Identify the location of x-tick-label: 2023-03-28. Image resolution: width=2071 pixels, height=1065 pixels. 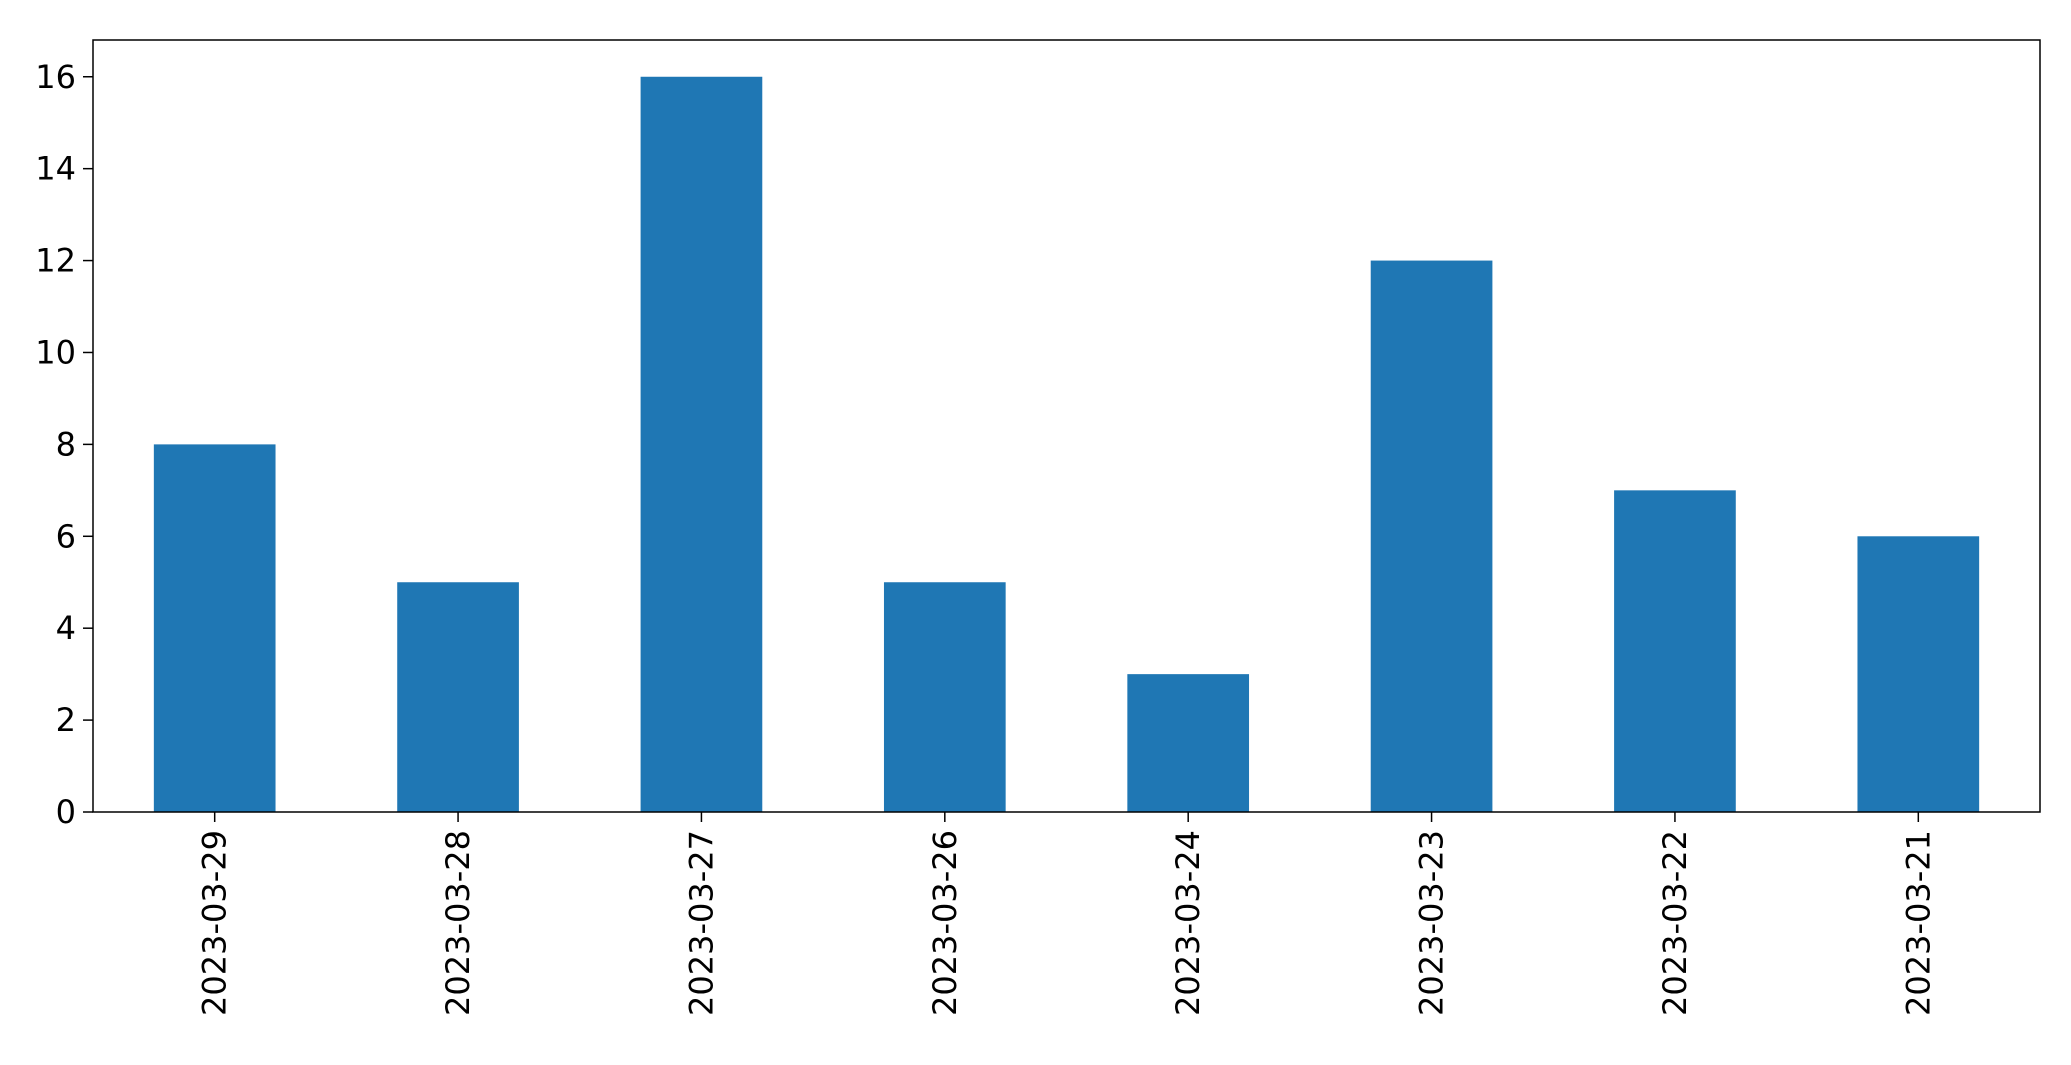
(458, 923).